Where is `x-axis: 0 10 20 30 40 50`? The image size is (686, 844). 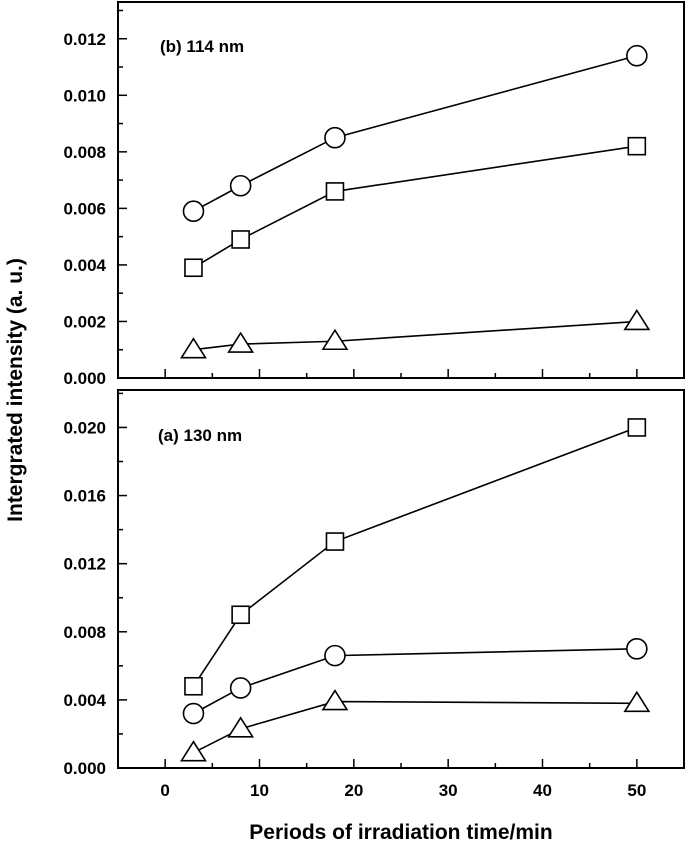 x-axis: 0 10 20 30 40 50 is located at coordinates (403, 790).